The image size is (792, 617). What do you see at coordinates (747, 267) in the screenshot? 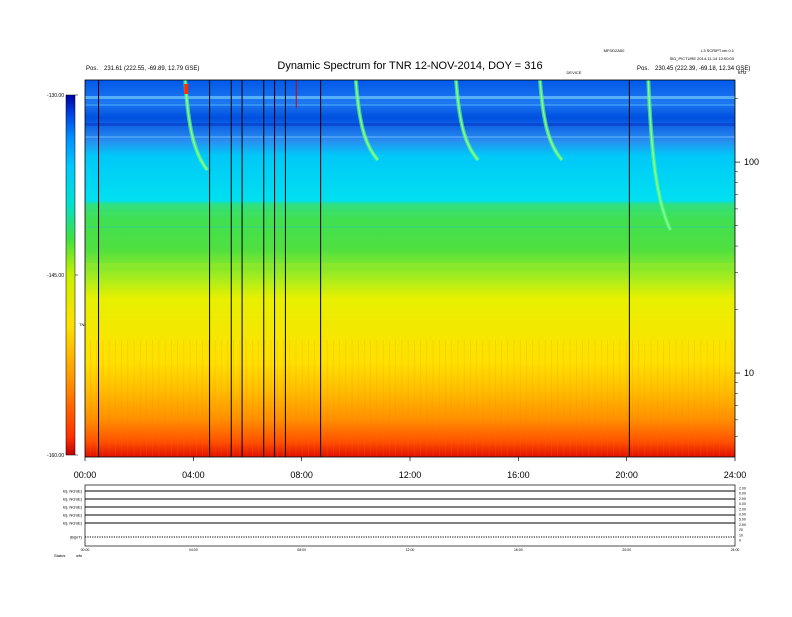
I see `y-axis-right: 100 10` at bounding box center [747, 267].